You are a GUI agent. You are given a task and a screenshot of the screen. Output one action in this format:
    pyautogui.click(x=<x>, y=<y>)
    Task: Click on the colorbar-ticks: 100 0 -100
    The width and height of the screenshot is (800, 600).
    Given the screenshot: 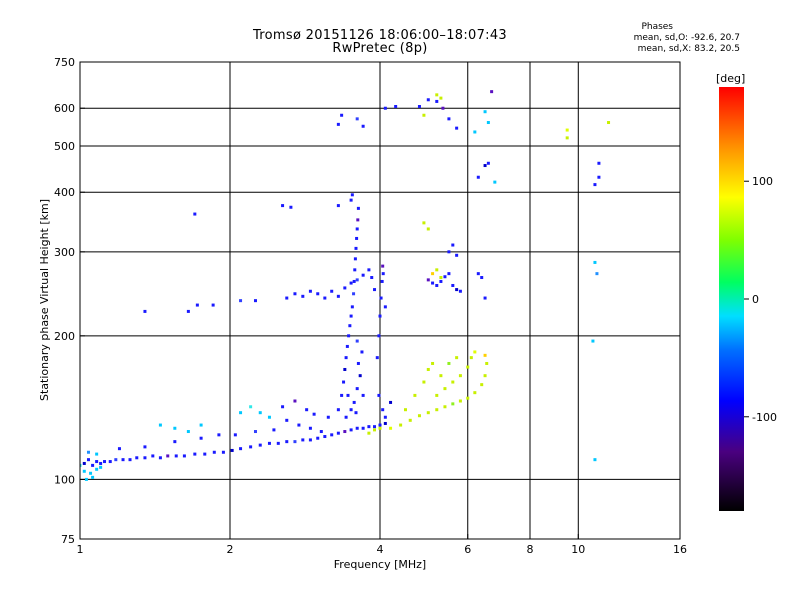 What is the action you would take?
    pyautogui.click(x=760, y=299)
    